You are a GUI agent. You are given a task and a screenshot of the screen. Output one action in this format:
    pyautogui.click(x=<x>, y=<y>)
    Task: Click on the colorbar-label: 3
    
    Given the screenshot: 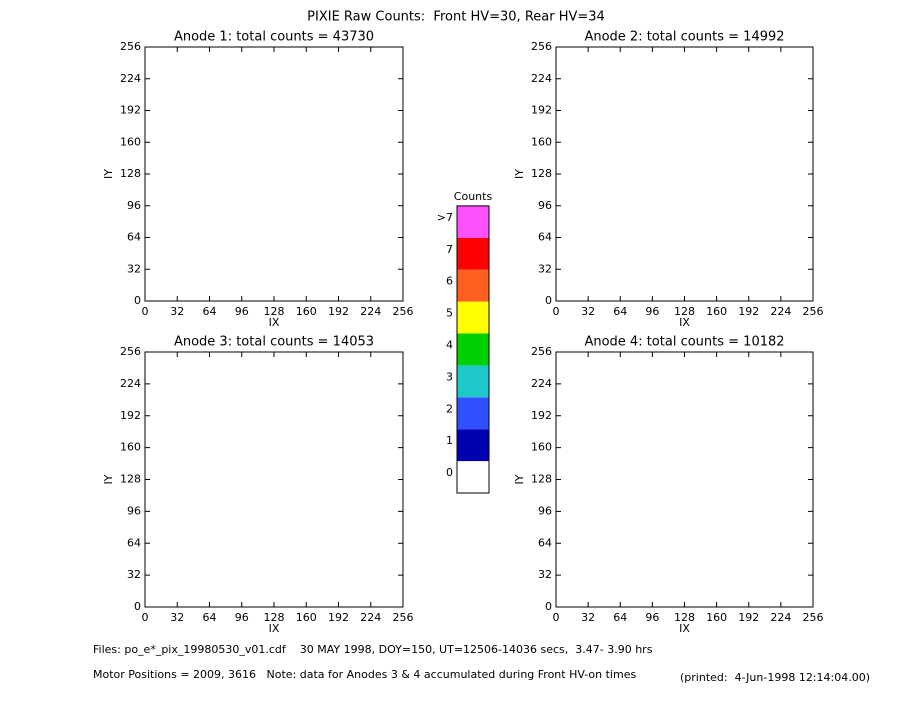 What is the action you would take?
    pyautogui.click(x=449, y=376)
    